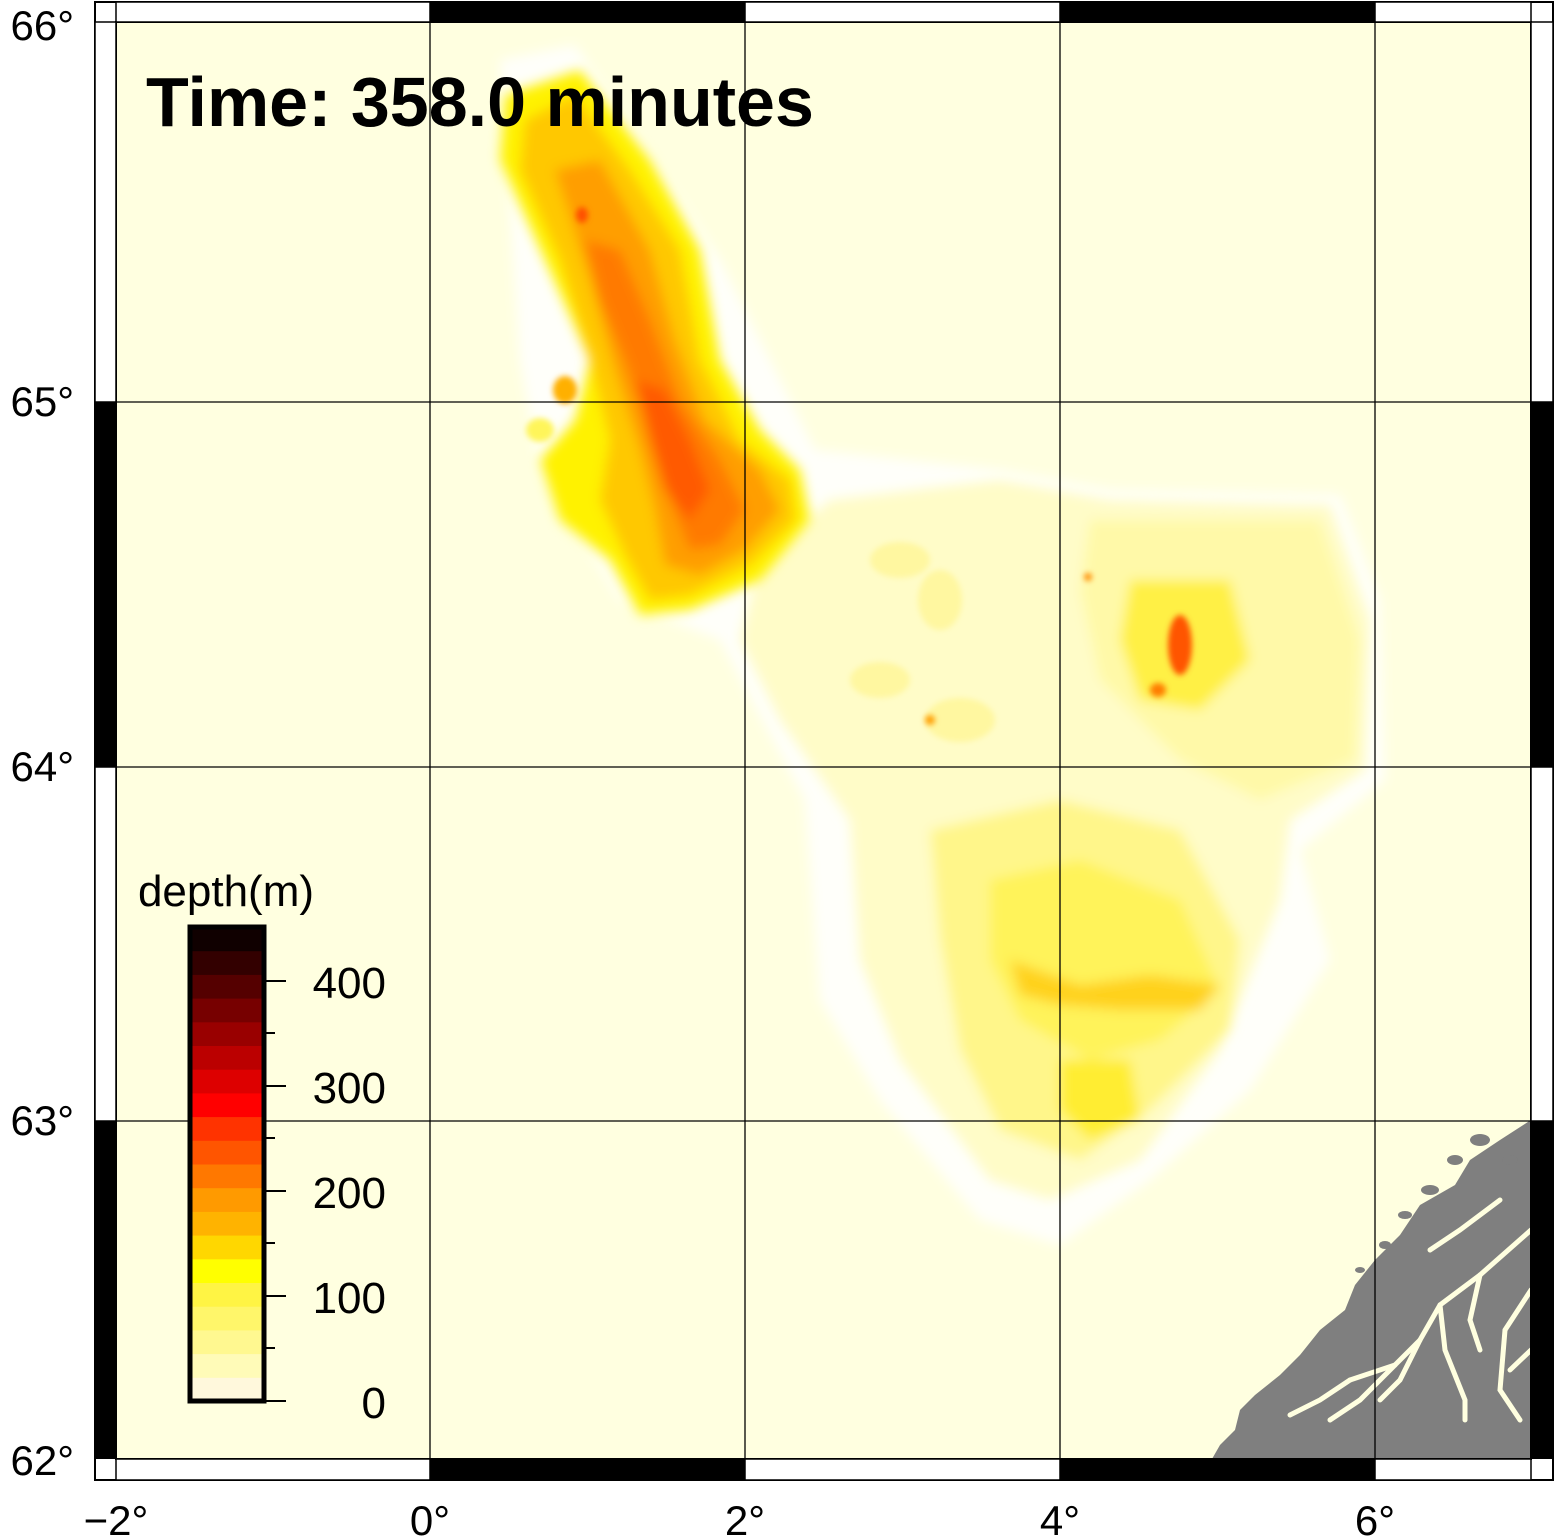 This screenshot has width=1555, height=1539. Describe the element at coordinates (42, 25) in the screenshot. I see `y-tick-label: 66°` at that location.